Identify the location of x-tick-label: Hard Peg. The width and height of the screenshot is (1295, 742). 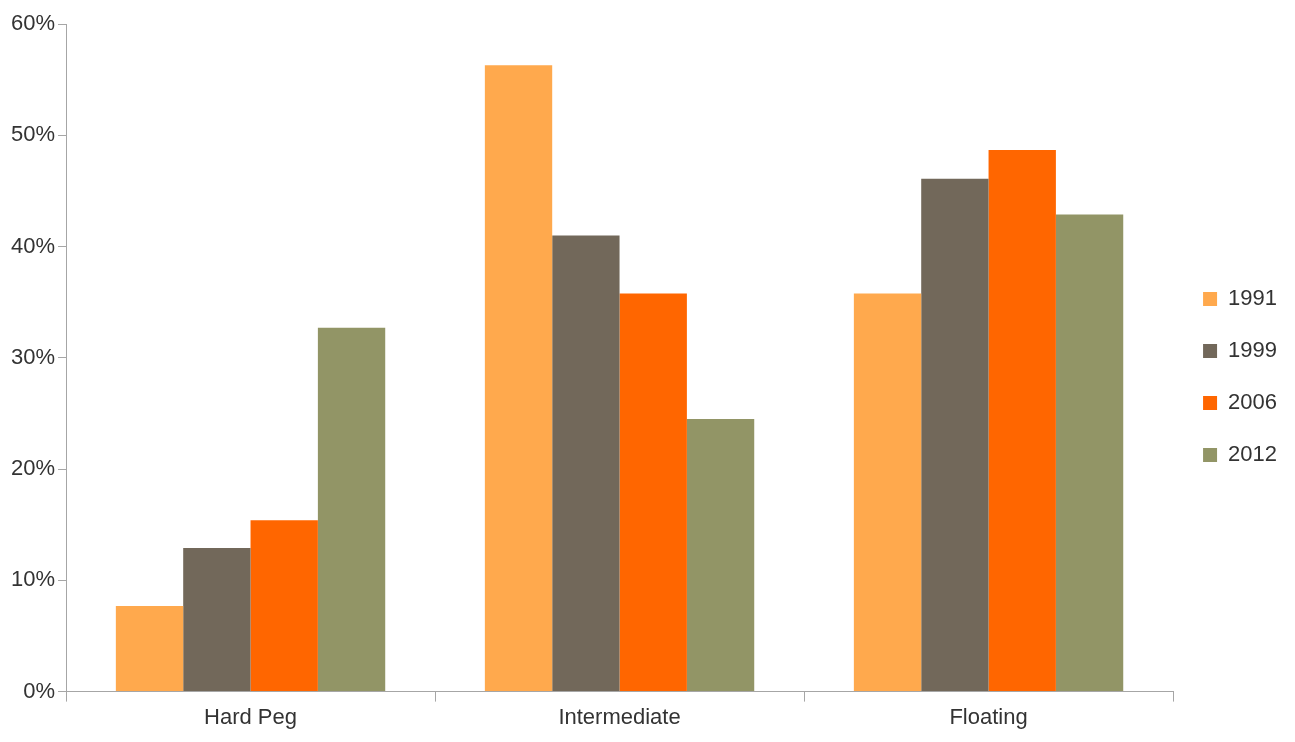
(251, 716).